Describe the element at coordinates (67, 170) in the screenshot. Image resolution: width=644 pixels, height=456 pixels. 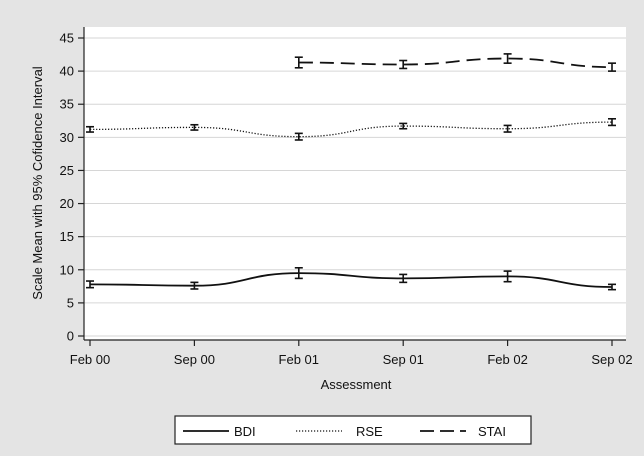
I see `y-tick-label: 25` at that location.